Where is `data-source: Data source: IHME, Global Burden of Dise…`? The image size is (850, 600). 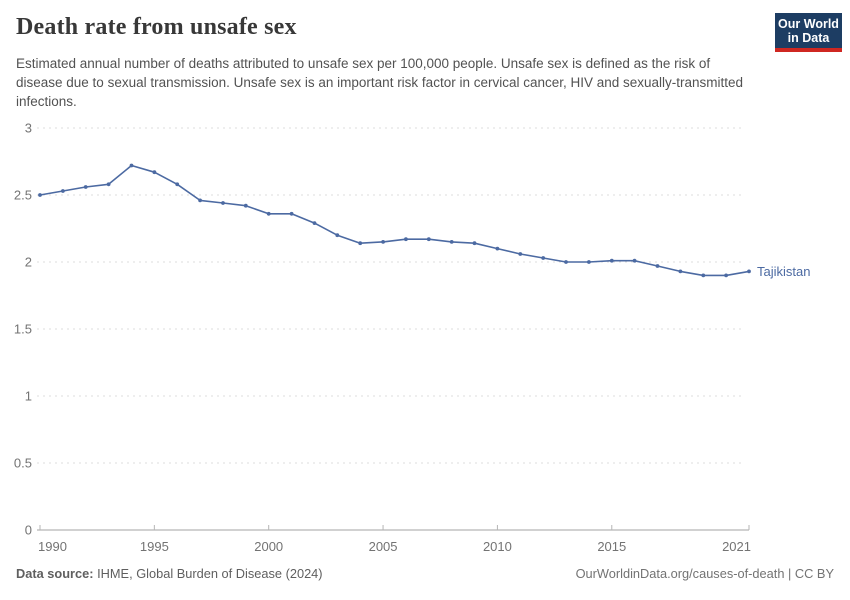
data-source: Data source: IHME, Global Burden of Dise… is located at coordinates (169, 574).